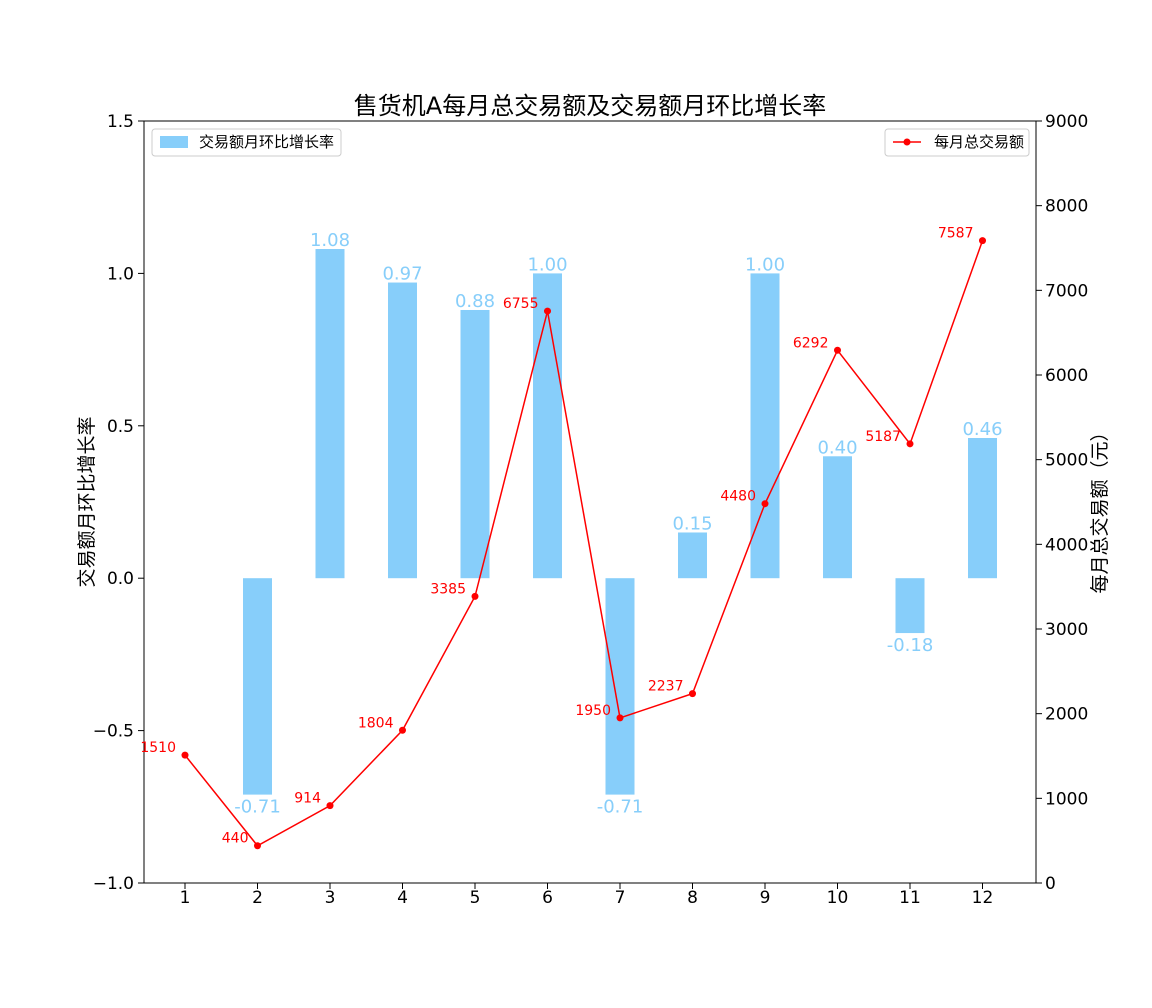  What do you see at coordinates (1066, 376) in the screenshot?
I see `y-right-tick-label: 6000` at bounding box center [1066, 376].